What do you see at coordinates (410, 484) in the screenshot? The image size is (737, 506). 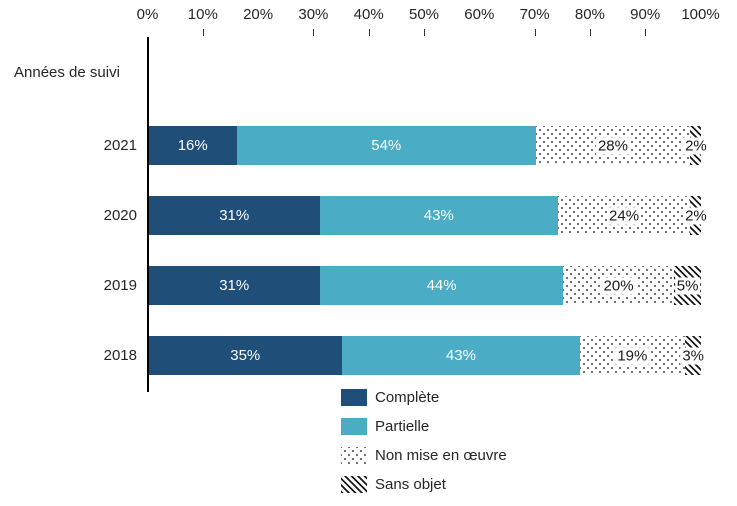 I see `legend-label: Sans objet` at bounding box center [410, 484].